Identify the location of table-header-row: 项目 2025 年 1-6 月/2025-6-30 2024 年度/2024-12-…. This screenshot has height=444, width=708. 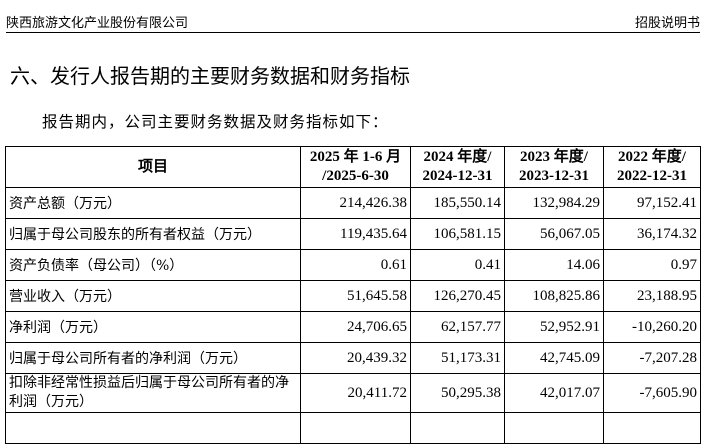
(353, 167).